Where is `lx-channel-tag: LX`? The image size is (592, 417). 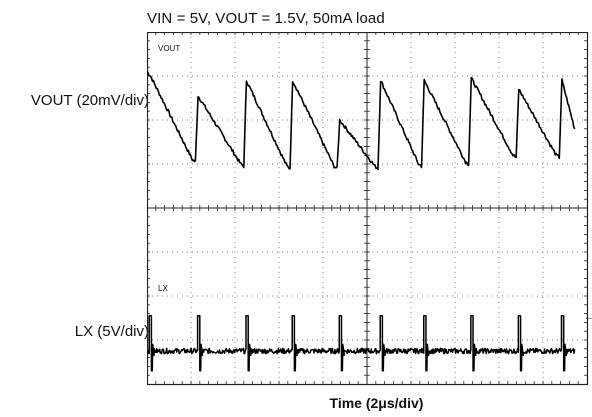
lx-channel-tag: LX is located at coordinates (163, 288).